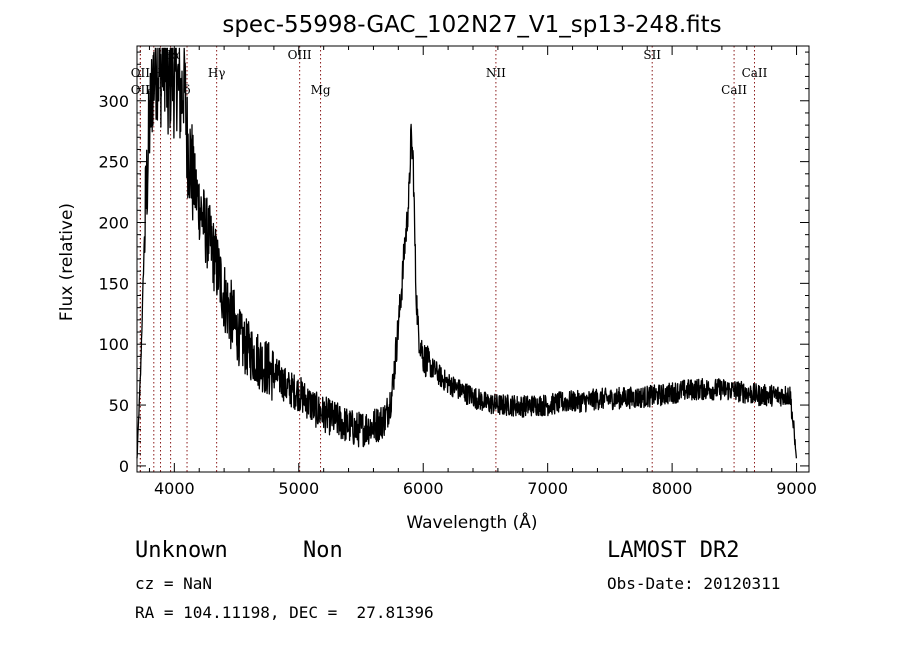  I want to click on object-class: Unknown, so click(181, 550).